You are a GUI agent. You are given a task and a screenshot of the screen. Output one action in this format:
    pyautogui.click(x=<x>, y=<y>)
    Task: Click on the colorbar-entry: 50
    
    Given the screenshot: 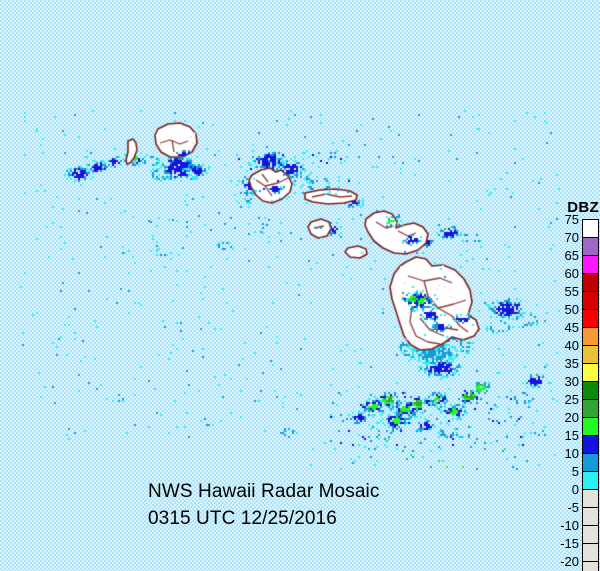 What is the action you would take?
    pyautogui.click(x=581, y=315)
    